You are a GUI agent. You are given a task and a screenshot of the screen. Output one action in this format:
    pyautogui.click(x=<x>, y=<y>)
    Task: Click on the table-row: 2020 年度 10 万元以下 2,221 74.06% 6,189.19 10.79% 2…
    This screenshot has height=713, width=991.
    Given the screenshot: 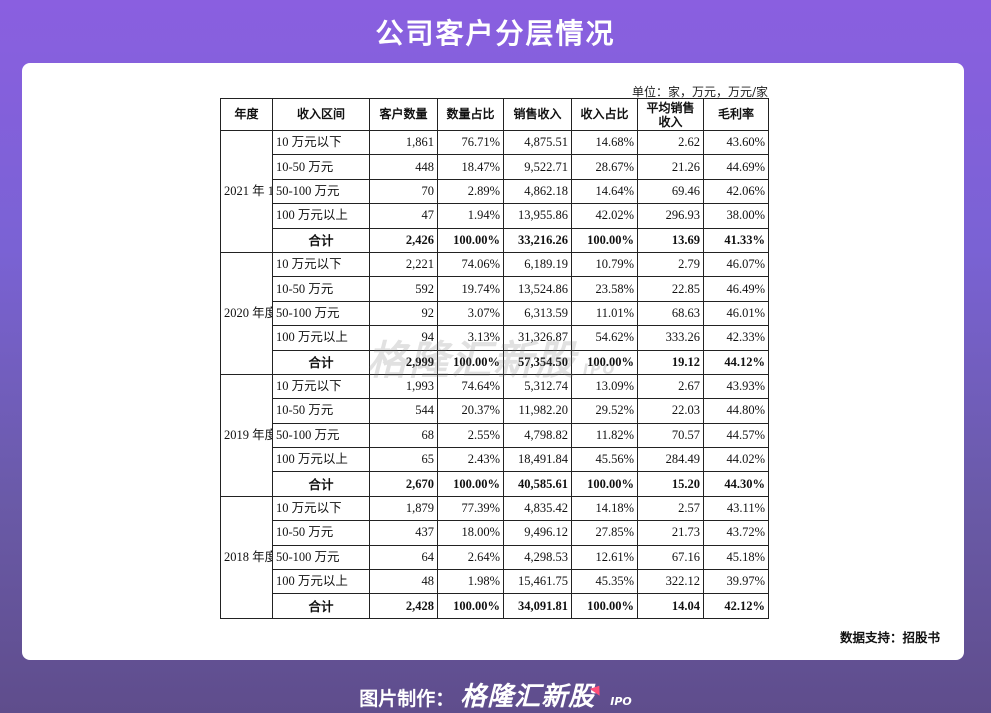 What is the action you would take?
    pyautogui.click(x=494, y=313)
    